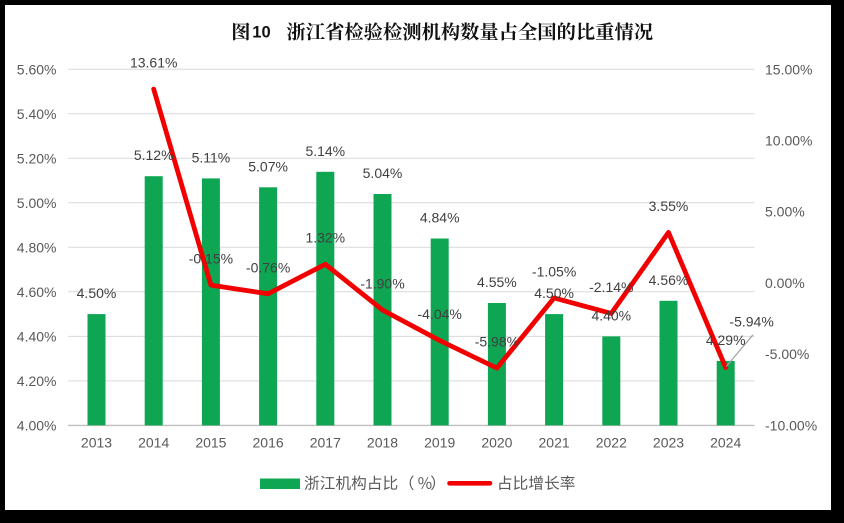 The image size is (844, 523). Describe the element at coordinates (211, 259) in the screenshot. I see `svg-text: -0.15%` at that location.